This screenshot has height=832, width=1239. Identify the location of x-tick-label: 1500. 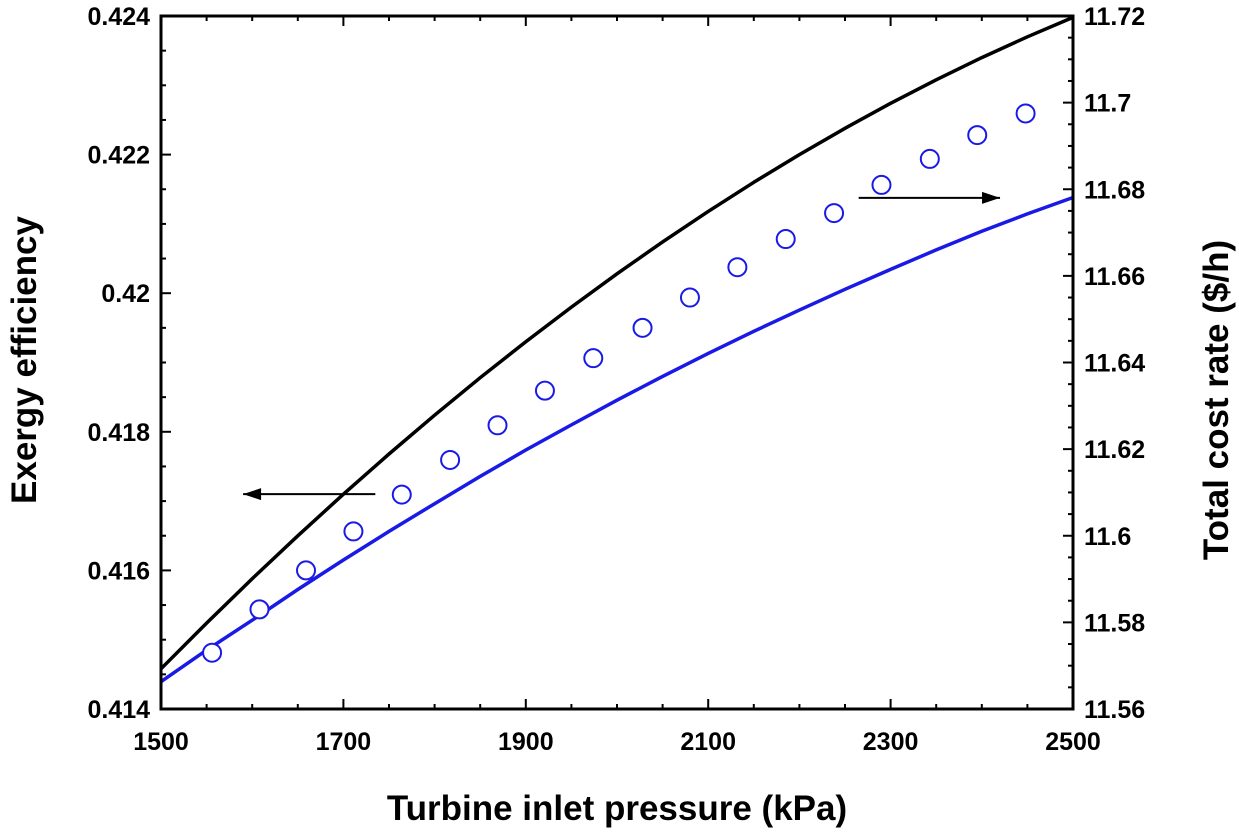
(161, 742).